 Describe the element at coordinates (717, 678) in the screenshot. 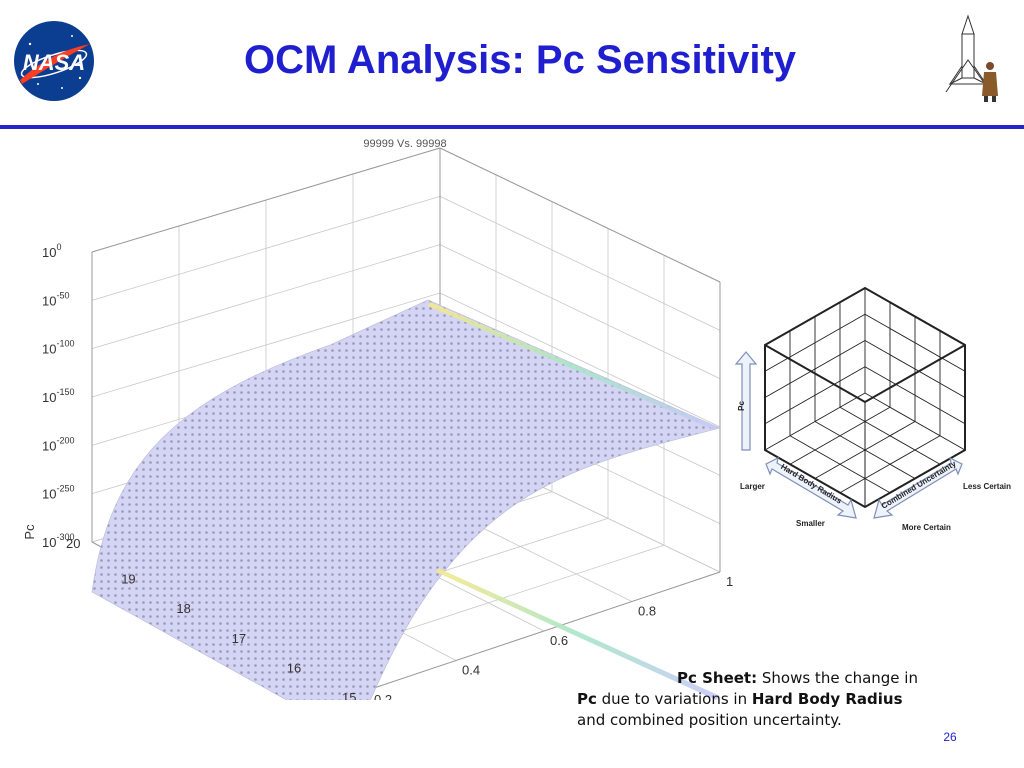

I see `caption-bold-1: Pc Sheet:` at that location.